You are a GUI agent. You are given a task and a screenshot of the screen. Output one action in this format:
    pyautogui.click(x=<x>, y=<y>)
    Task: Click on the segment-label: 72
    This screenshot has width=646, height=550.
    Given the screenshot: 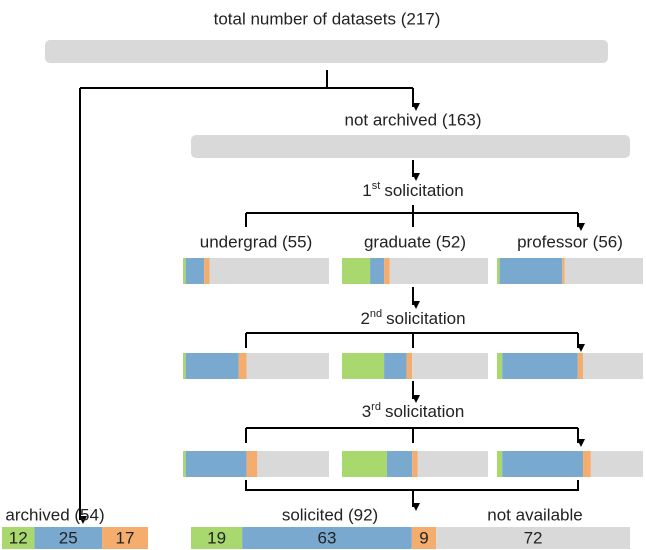 What is the action you would take?
    pyautogui.click(x=533, y=537)
    